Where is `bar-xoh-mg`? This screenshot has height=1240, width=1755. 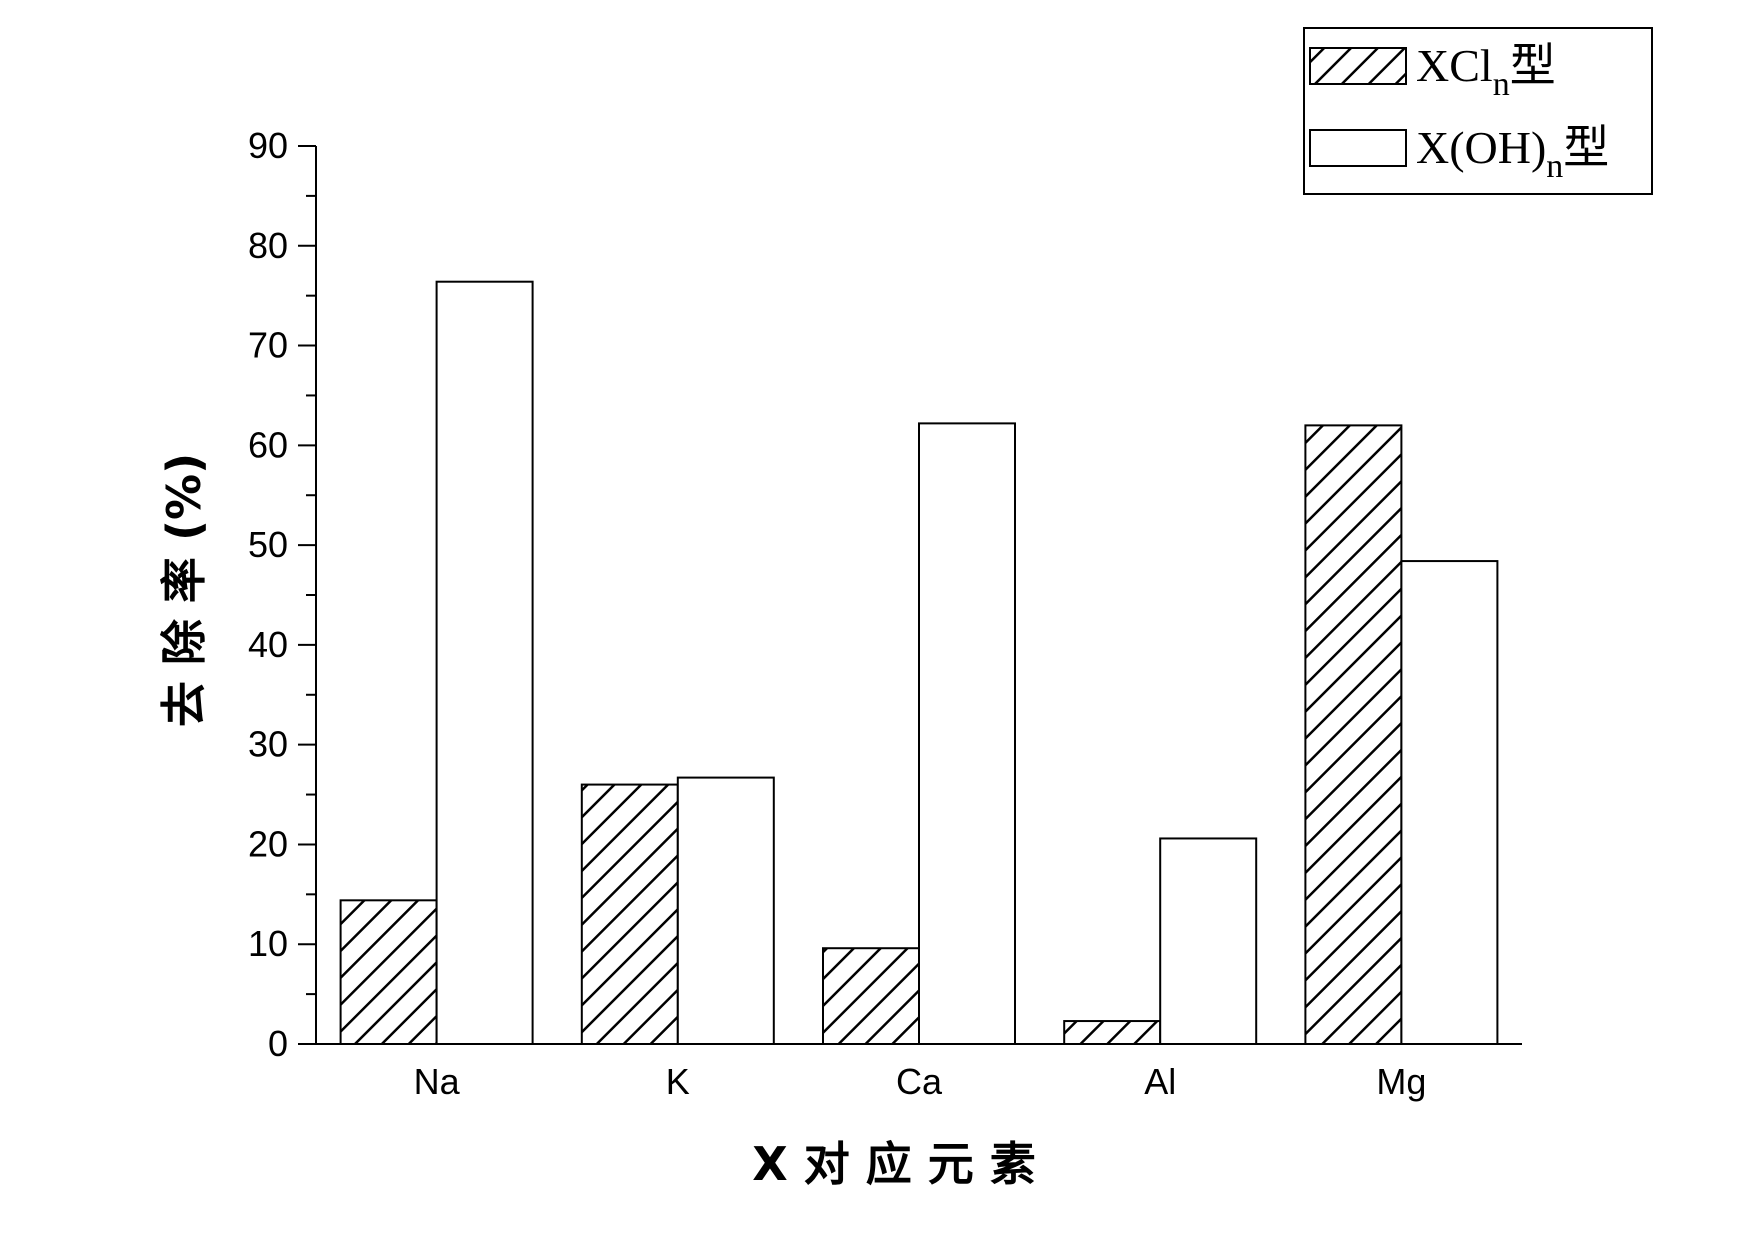 bar-xoh-mg is located at coordinates (1449, 802).